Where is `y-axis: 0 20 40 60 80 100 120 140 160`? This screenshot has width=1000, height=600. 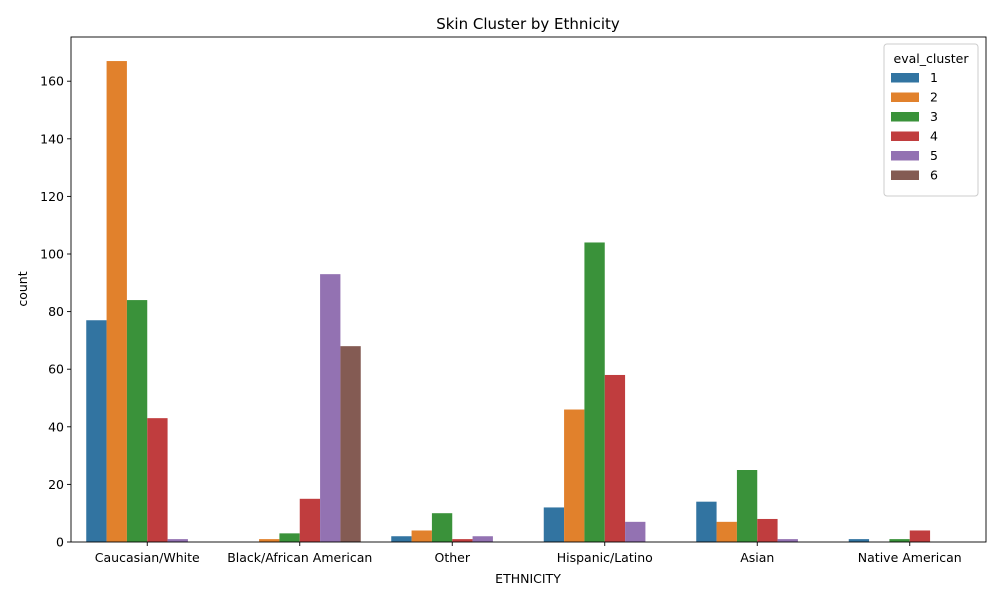 y-axis: 0 20 40 60 80 100 120 140 160 is located at coordinates (55, 312).